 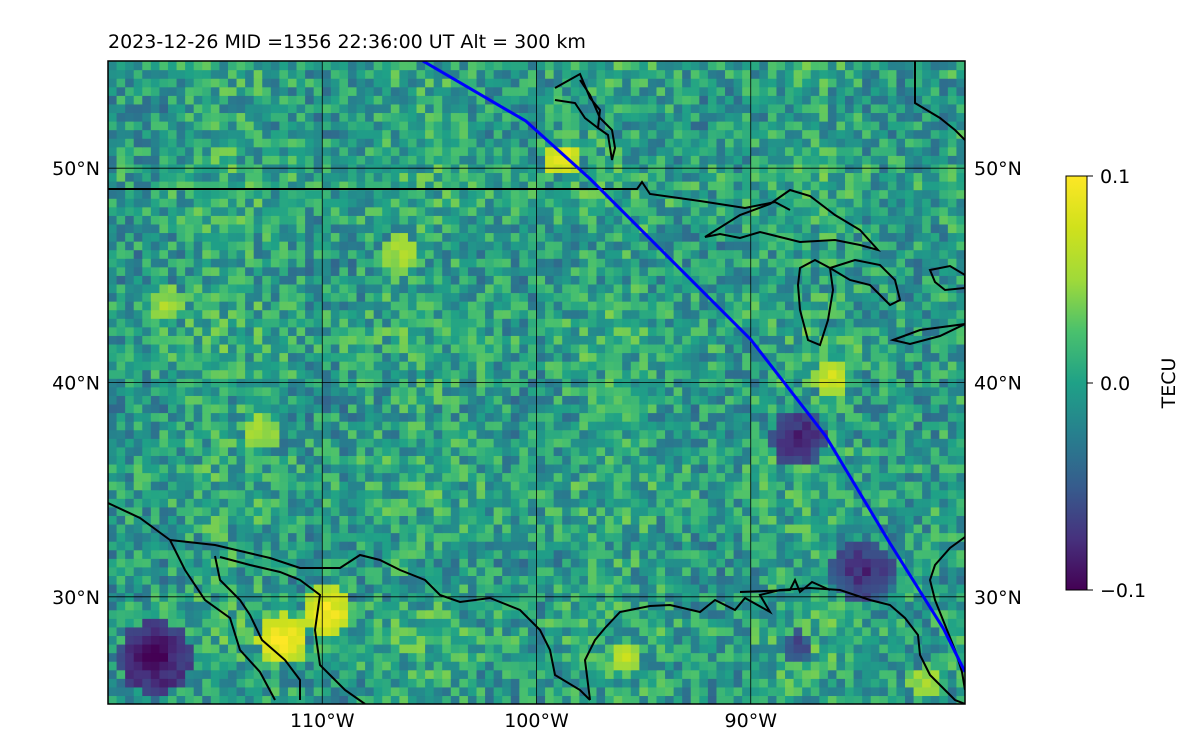 What do you see at coordinates (1169, 384) in the screenshot?
I see `colorbar-label: TECU` at bounding box center [1169, 384].